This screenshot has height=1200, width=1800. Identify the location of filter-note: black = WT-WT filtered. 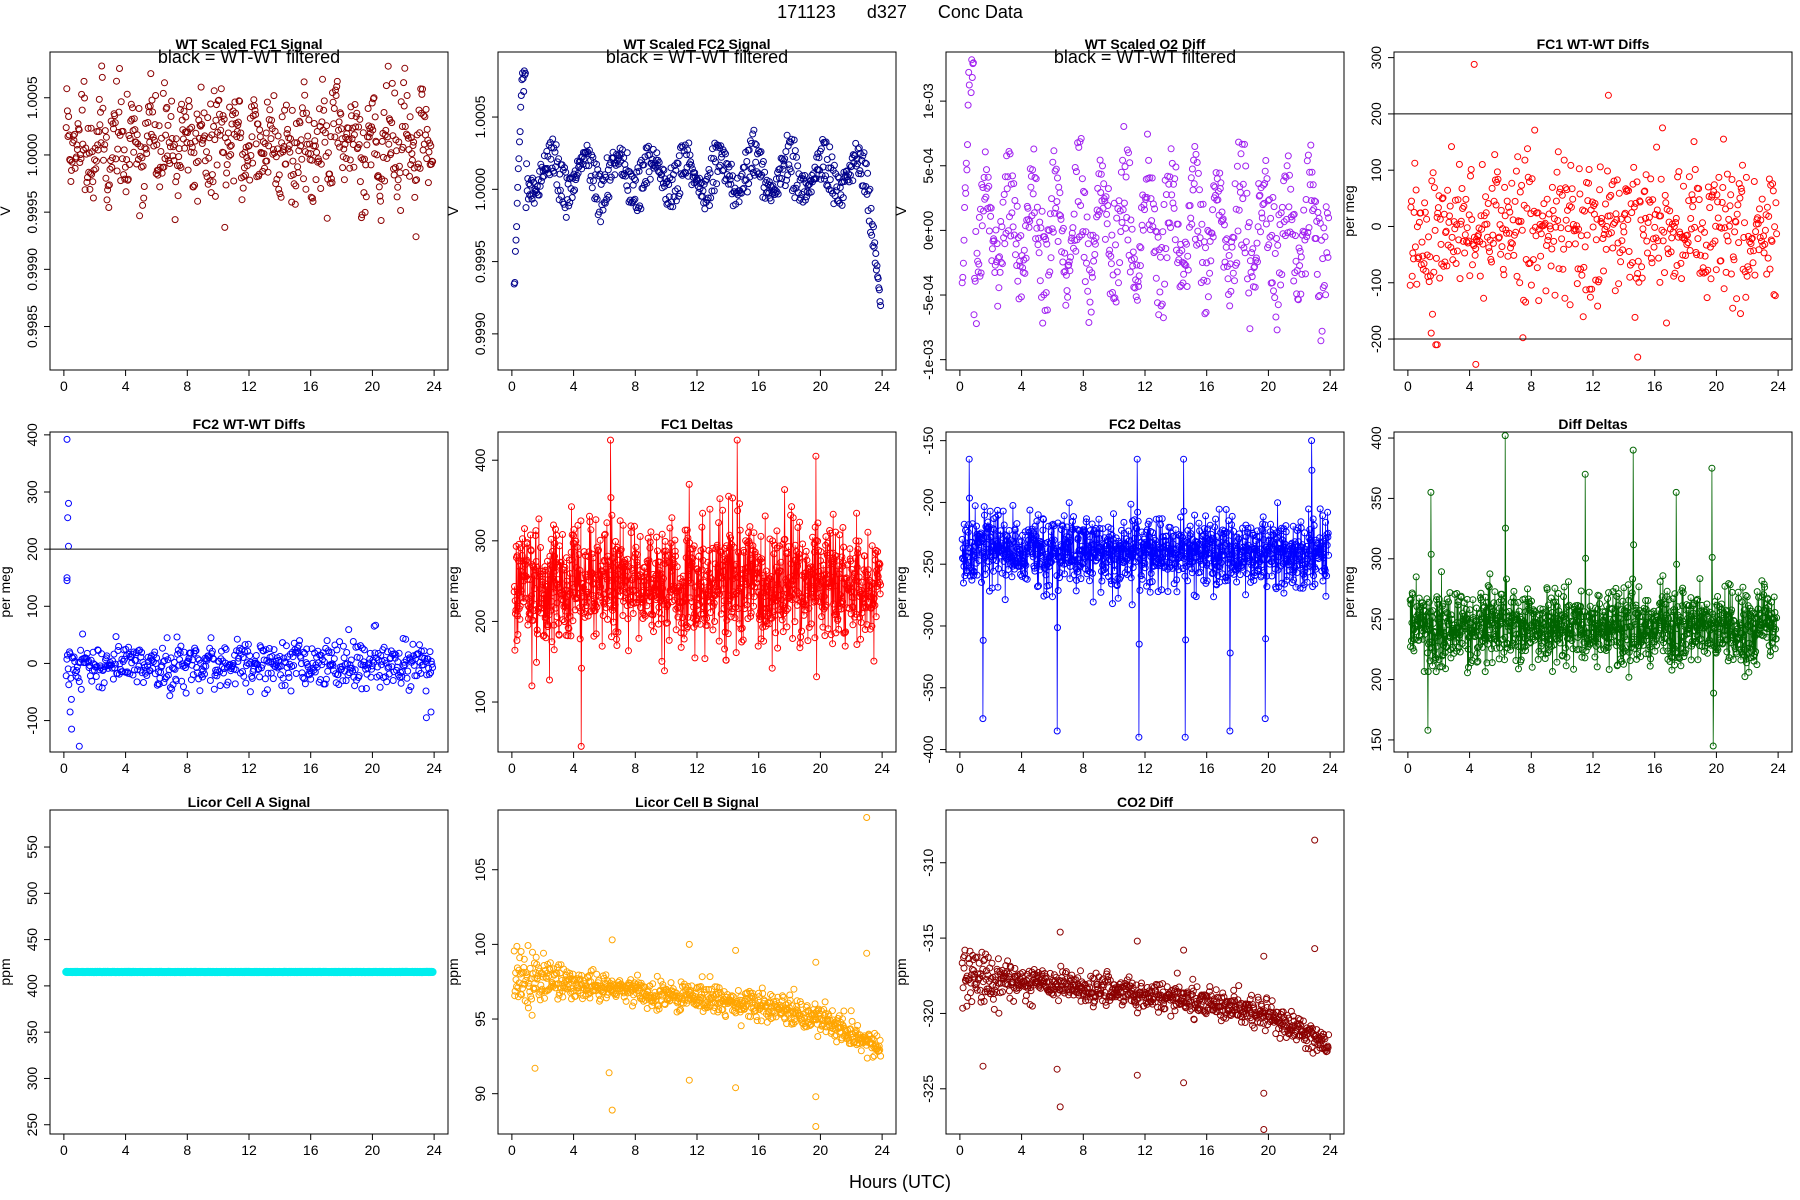
(697, 57).